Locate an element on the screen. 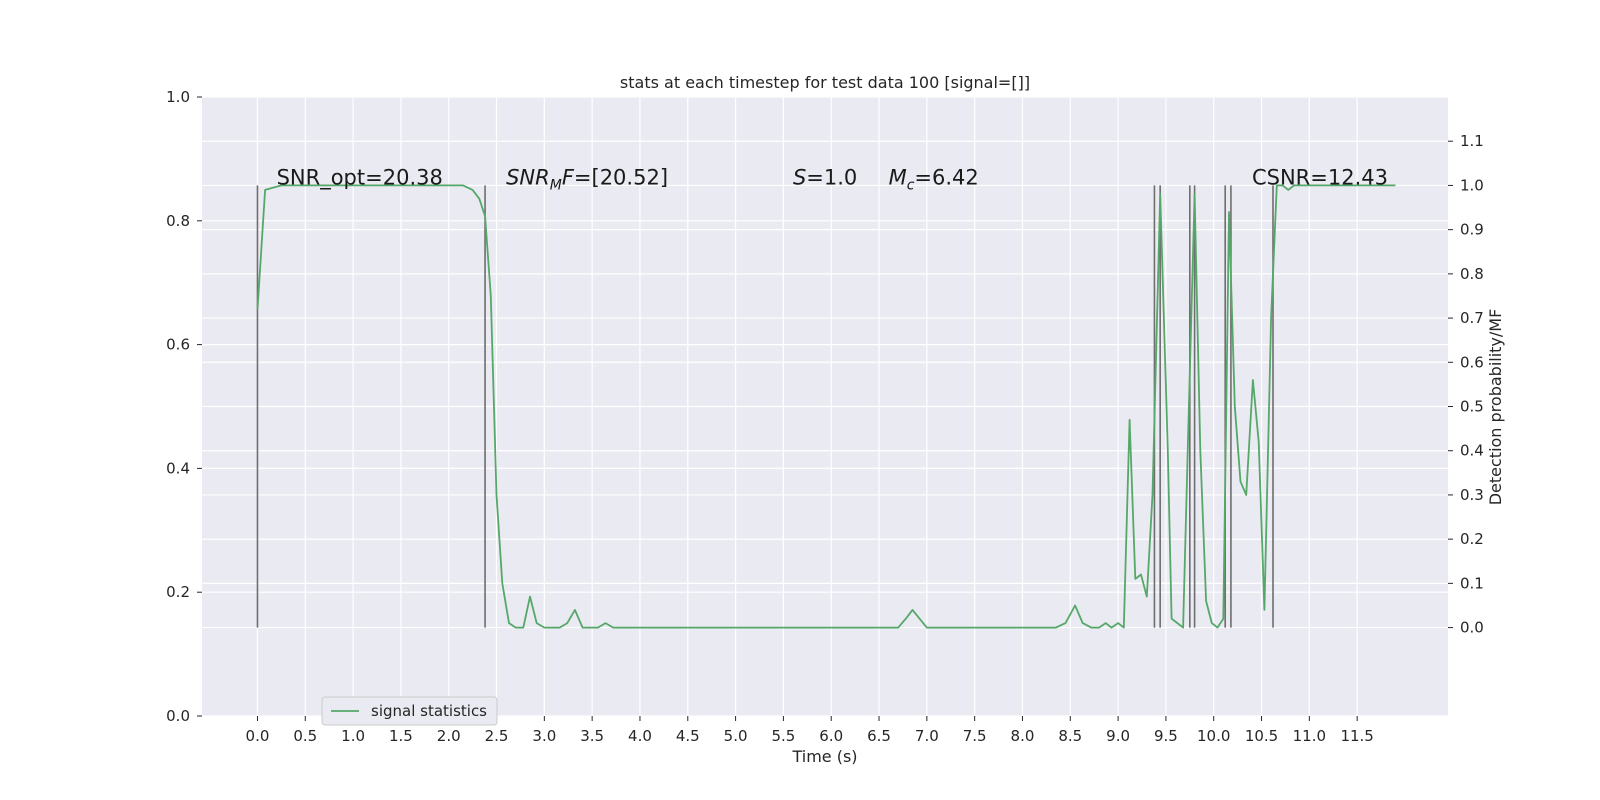  x-tick-label: 8.0 is located at coordinates (1023, 736).